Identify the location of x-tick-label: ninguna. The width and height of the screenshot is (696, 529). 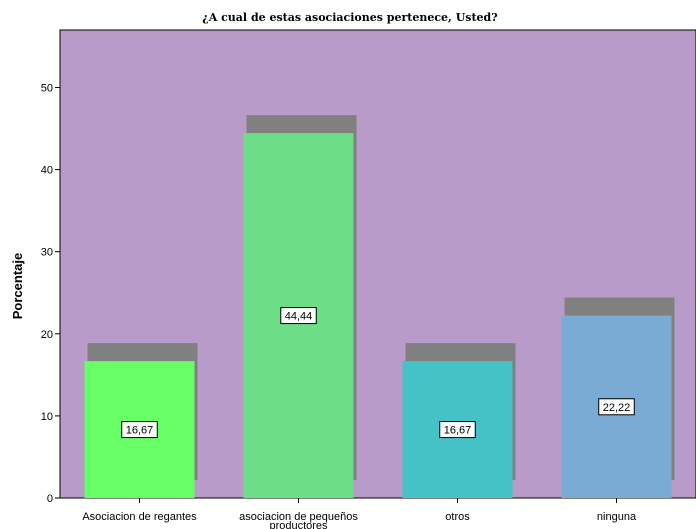
(617, 517).